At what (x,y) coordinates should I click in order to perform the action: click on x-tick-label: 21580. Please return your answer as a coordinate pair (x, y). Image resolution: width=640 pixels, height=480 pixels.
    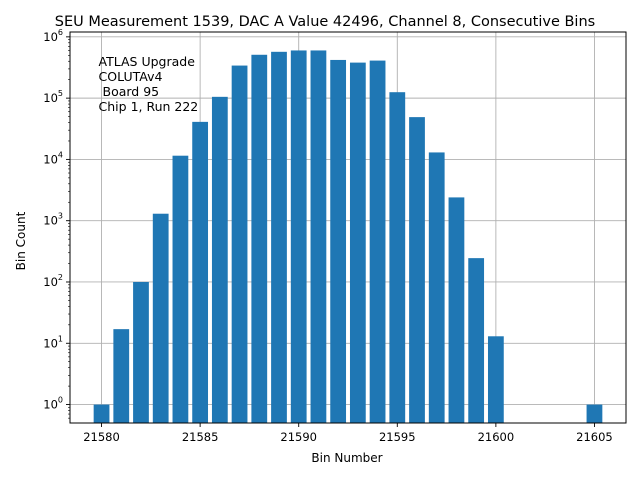
    Looking at the image, I should click on (101, 437).